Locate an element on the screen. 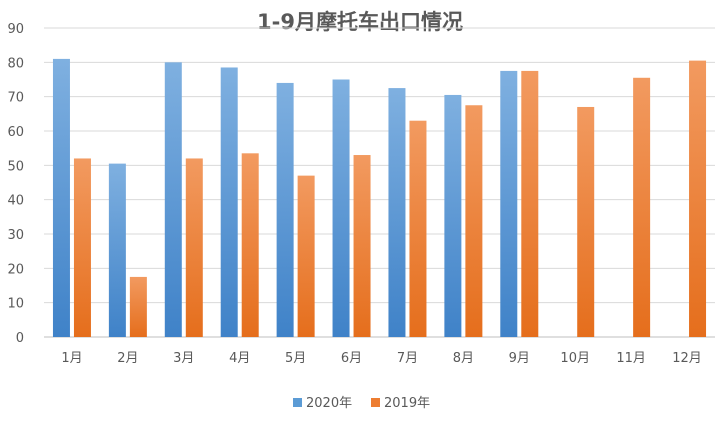 This screenshot has width=716, height=421. y-axis-ticks: 0 10 20 30 40 50 60 70 80 90 is located at coordinates (15, 184).